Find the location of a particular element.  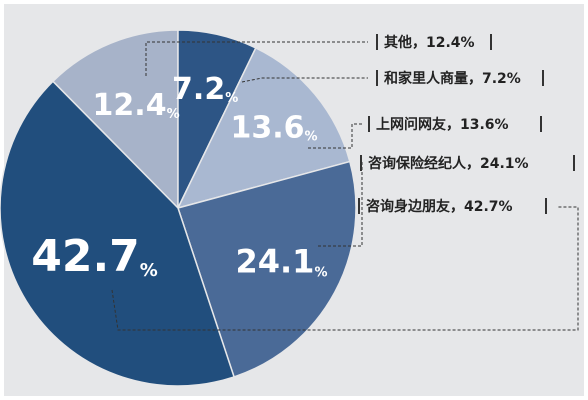

legend-label: 和家里人商量，7.2% is located at coordinates (452, 78).